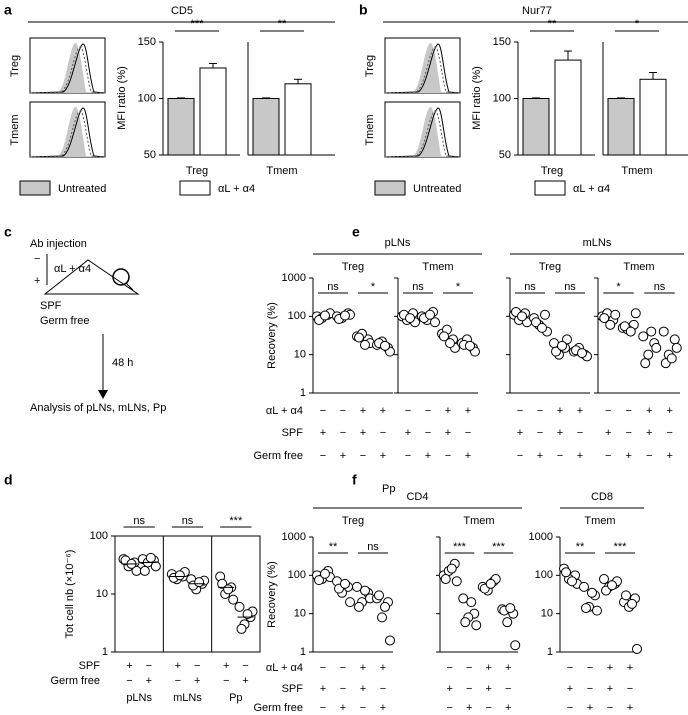  Describe the element at coordinates (105, 652) in the screenshot. I see `y-tick-label: 1` at that location.